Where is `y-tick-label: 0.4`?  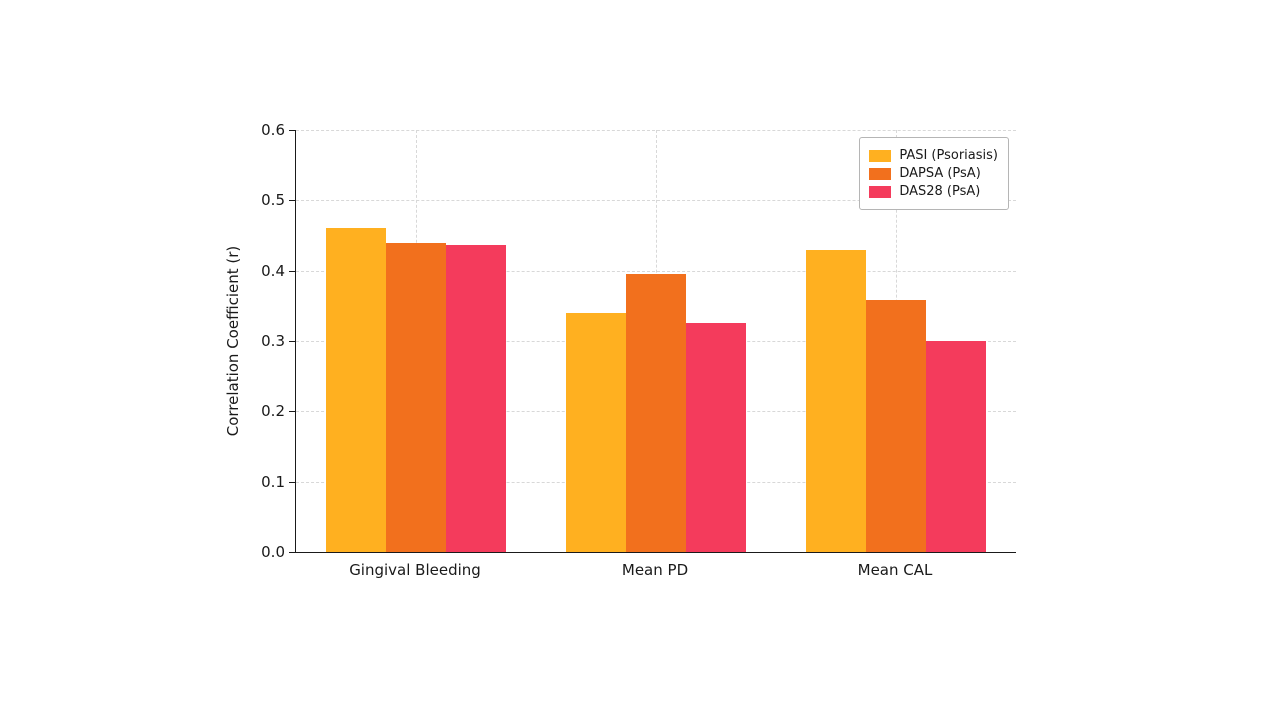 y-tick-label: 0.4 is located at coordinates (273, 270).